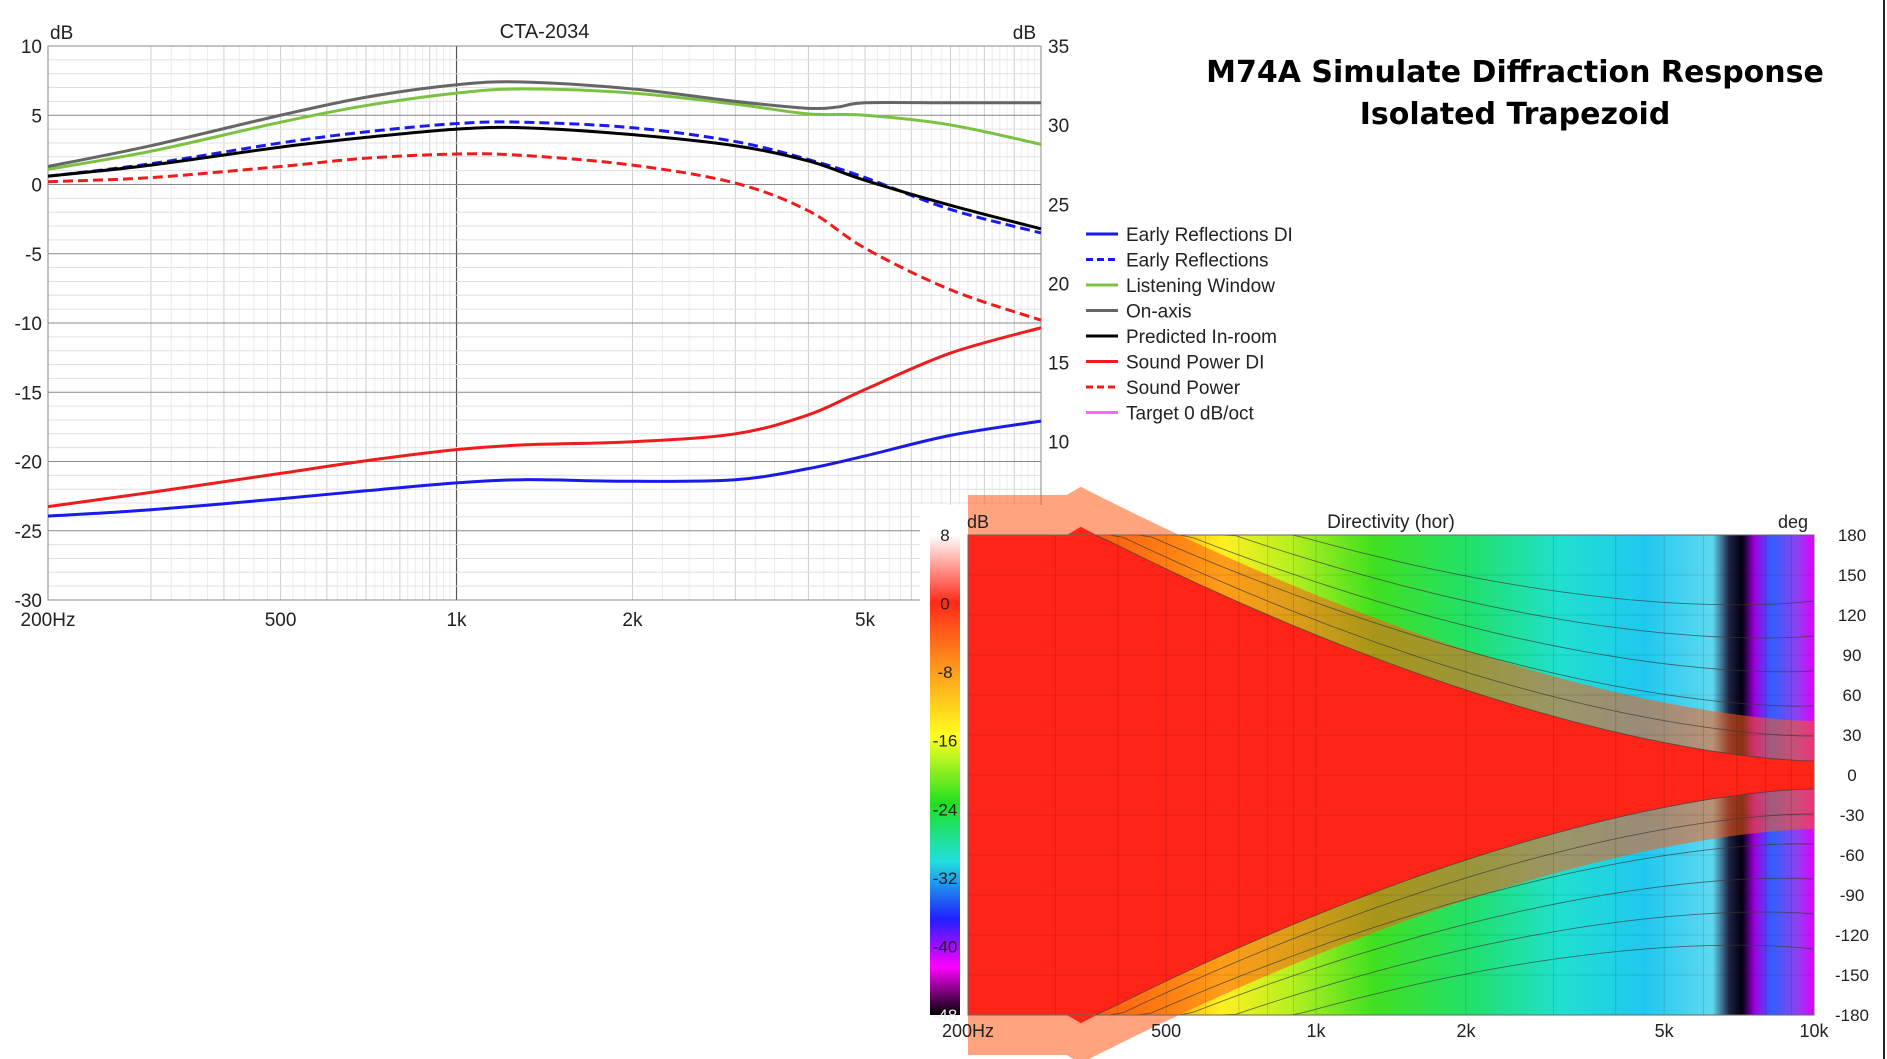 This screenshot has height=1059, width=1887. What do you see at coordinates (1852, 735) in the screenshot?
I see `y-tick-label: 30` at bounding box center [1852, 735].